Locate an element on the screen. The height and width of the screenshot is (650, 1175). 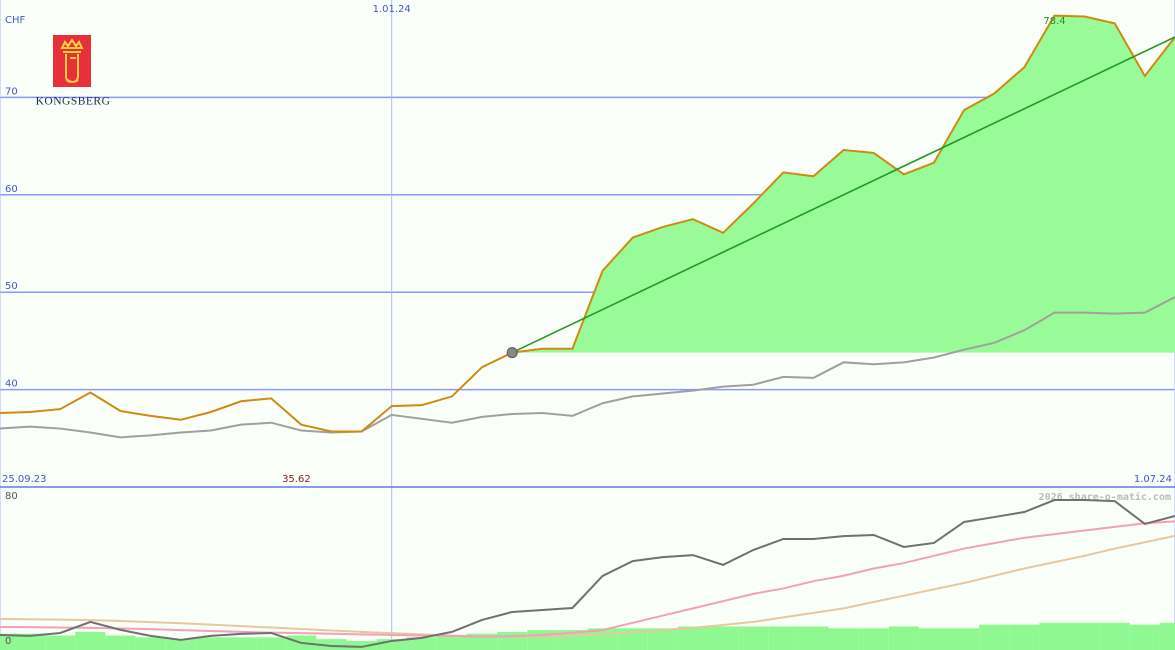
logo-text: KONGSBERG is located at coordinates (73, 102).